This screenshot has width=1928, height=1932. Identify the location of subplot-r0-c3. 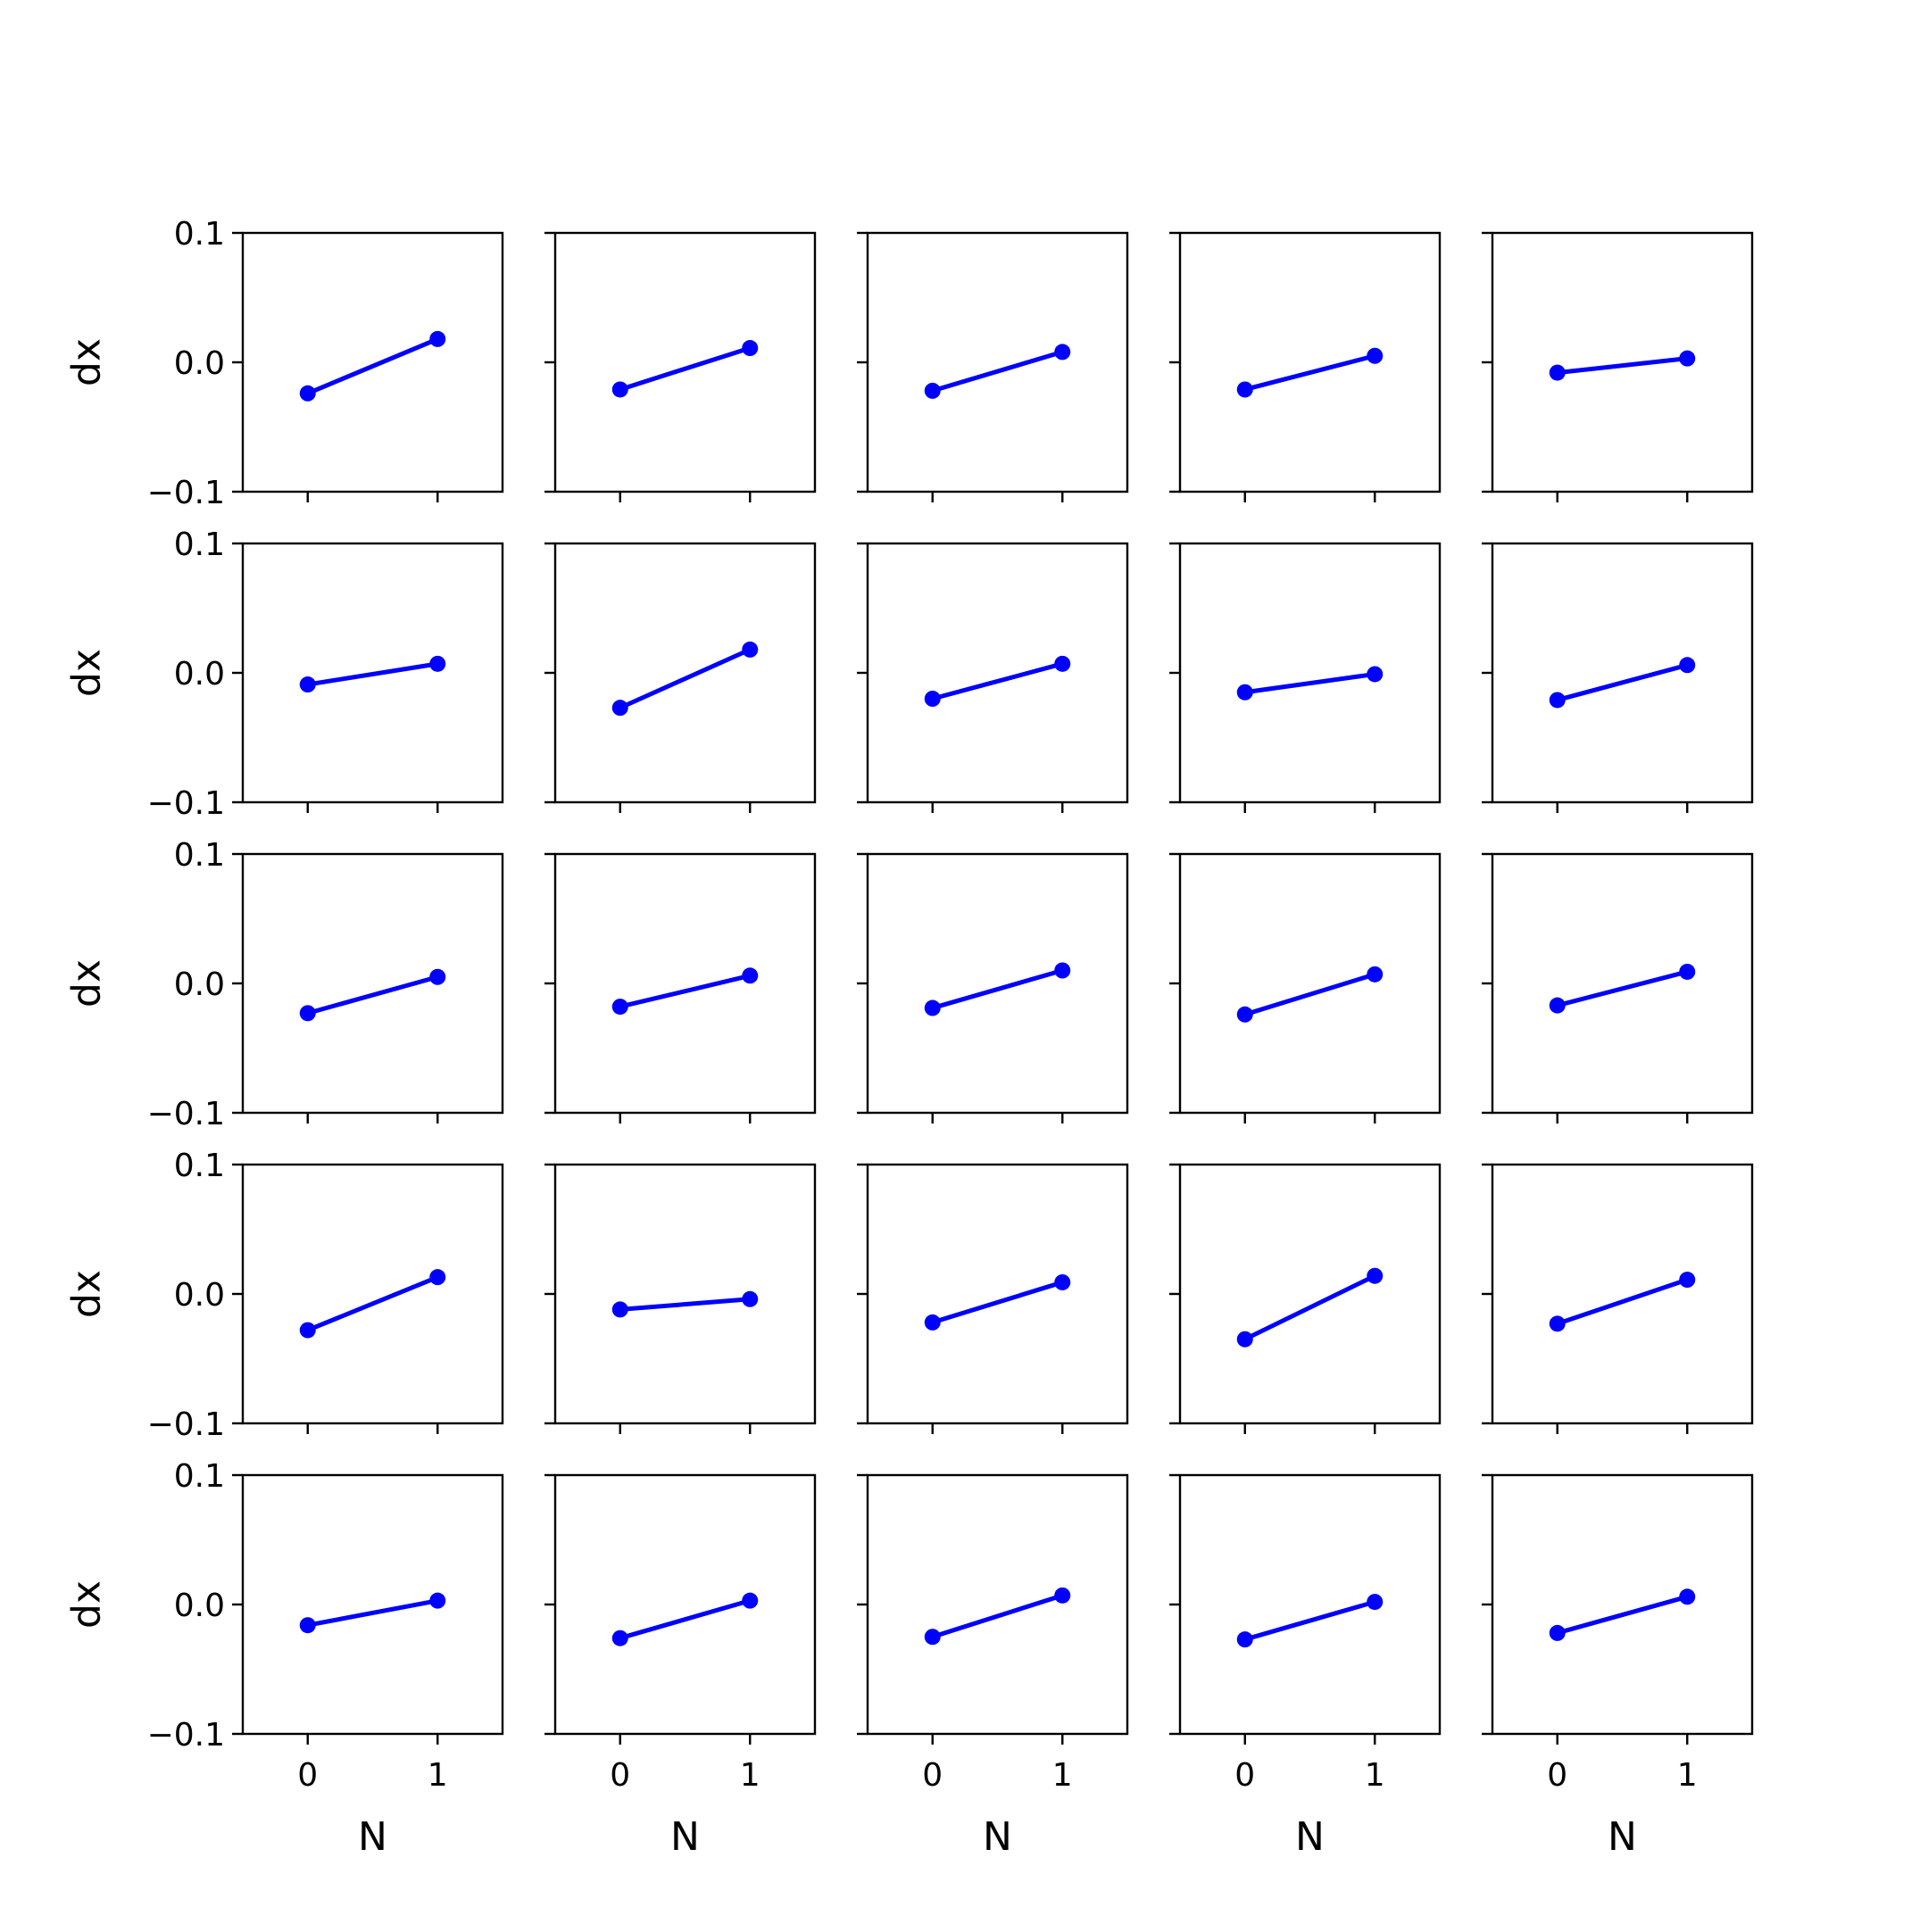
(1305, 366).